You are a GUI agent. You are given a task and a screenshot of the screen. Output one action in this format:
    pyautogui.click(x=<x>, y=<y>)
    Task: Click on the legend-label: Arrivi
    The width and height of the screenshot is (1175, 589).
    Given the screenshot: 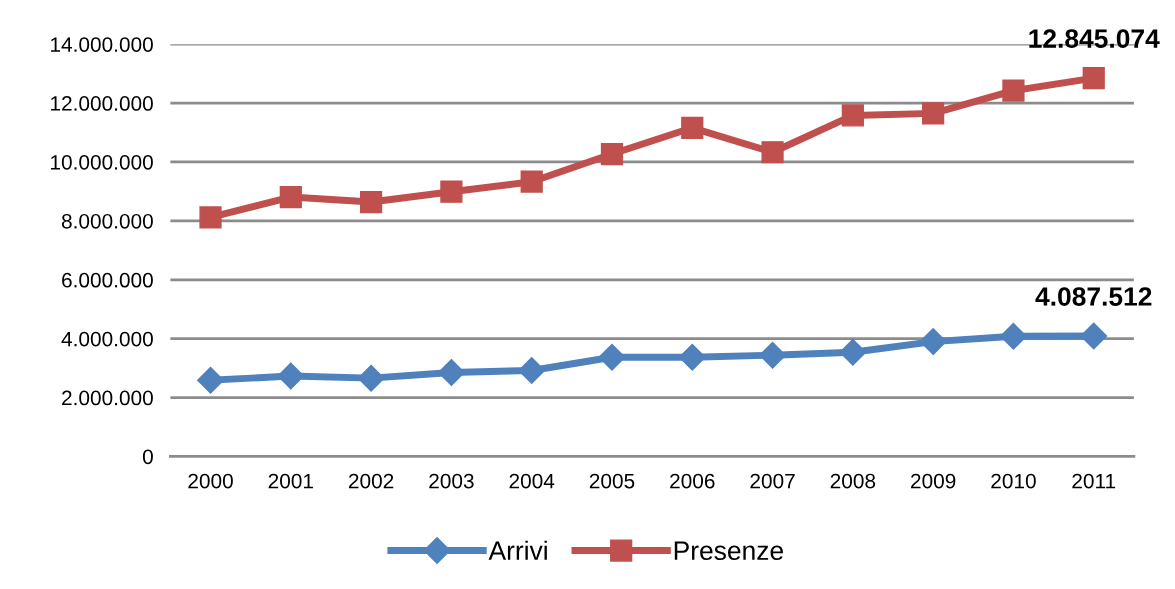 What is the action you would take?
    pyautogui.click(x=517, y=550)
    